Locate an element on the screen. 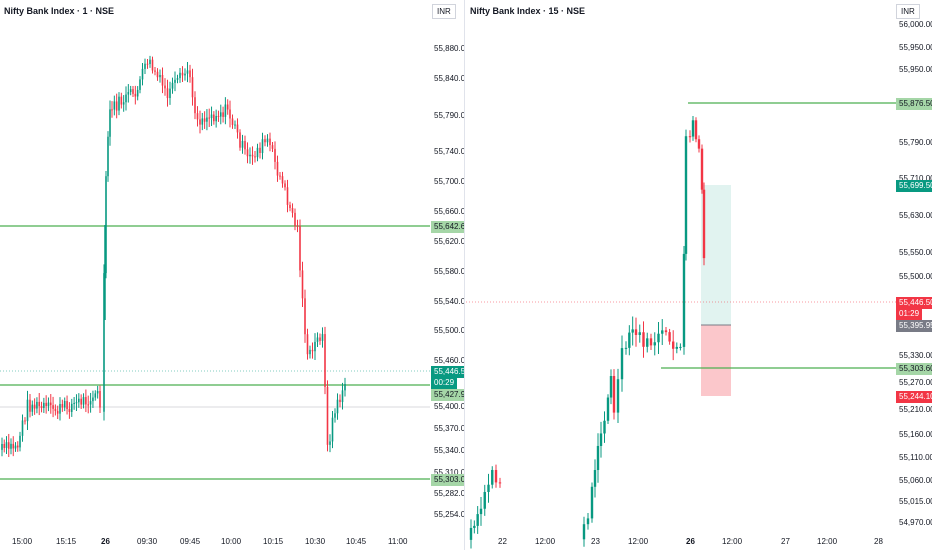 The width and height of the screenshot is (932, 550). right-time-tick: 26 is located at coordinates (690, 541).